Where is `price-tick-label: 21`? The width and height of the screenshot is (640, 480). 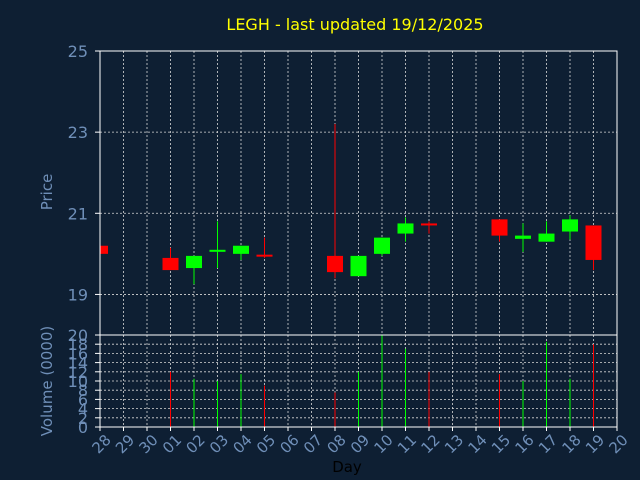 price-tick-label: 21 is located at coordinates (78, 213).